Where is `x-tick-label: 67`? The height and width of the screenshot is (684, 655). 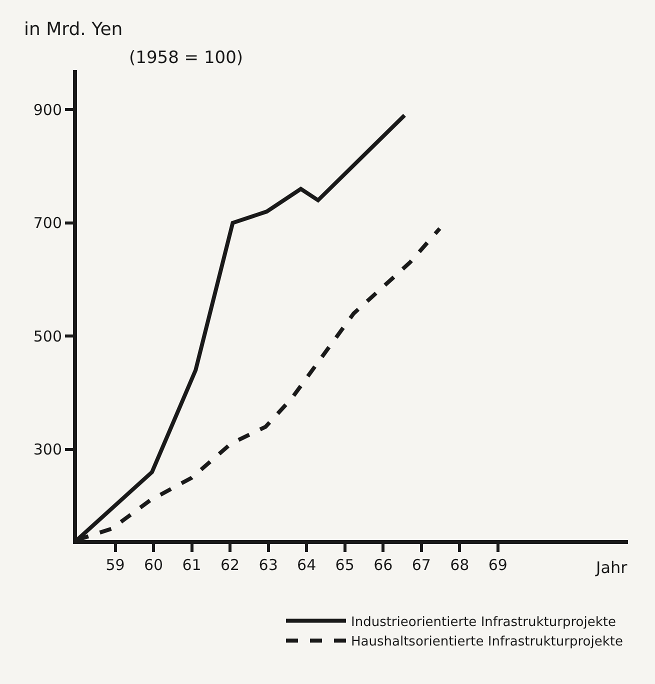
x-tick-label: 67 is located at coordinates (421, 565).